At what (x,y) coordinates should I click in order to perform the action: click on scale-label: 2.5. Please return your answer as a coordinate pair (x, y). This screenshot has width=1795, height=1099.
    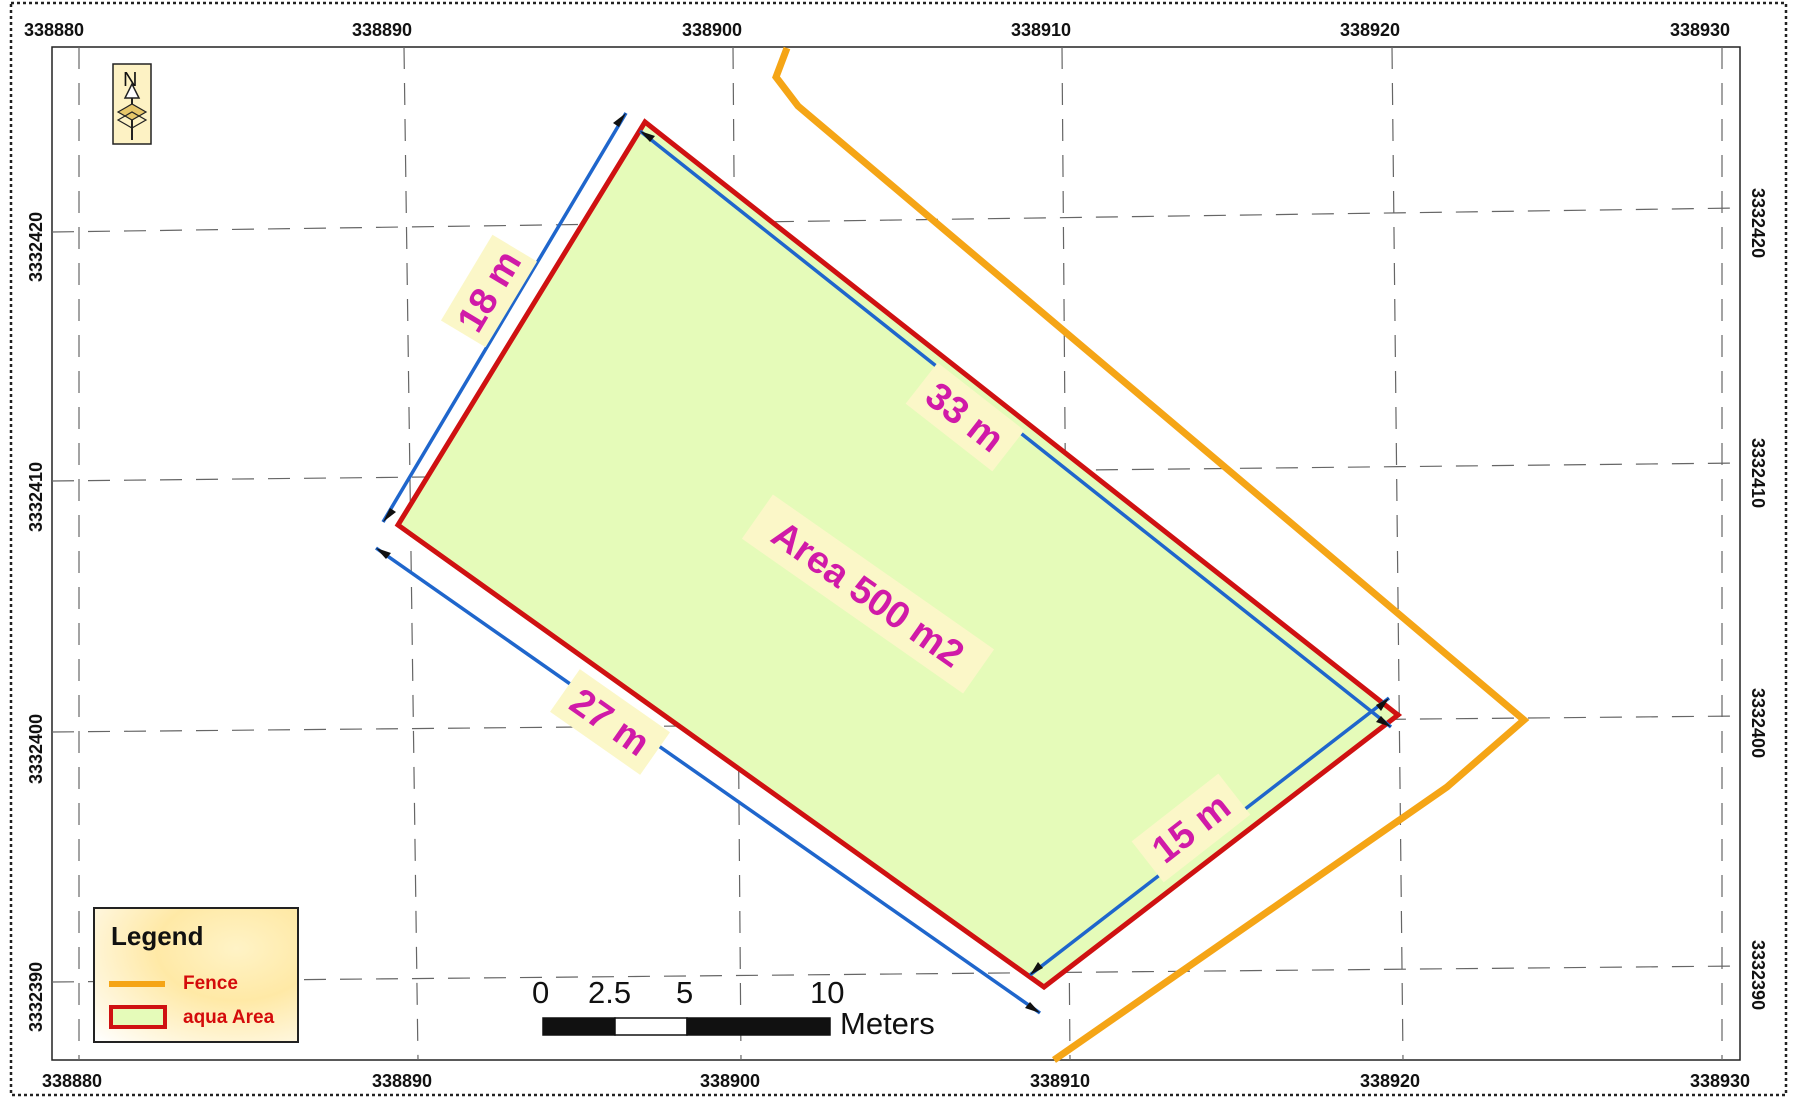
    Looking at the image, I should click on (609, 992).